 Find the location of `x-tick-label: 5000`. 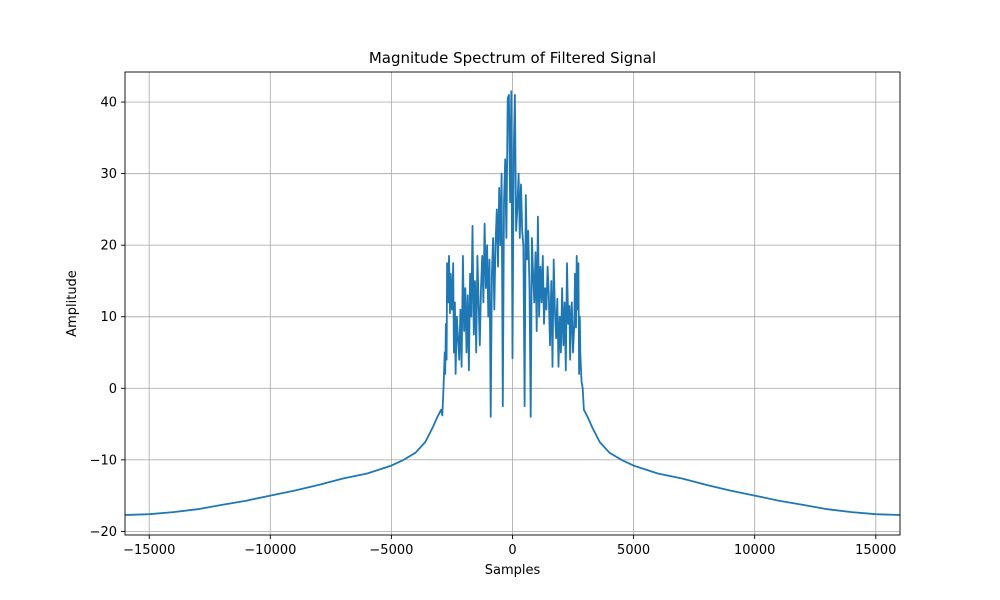

x-tick-label: 5000 is located at coordinates (633, 550).